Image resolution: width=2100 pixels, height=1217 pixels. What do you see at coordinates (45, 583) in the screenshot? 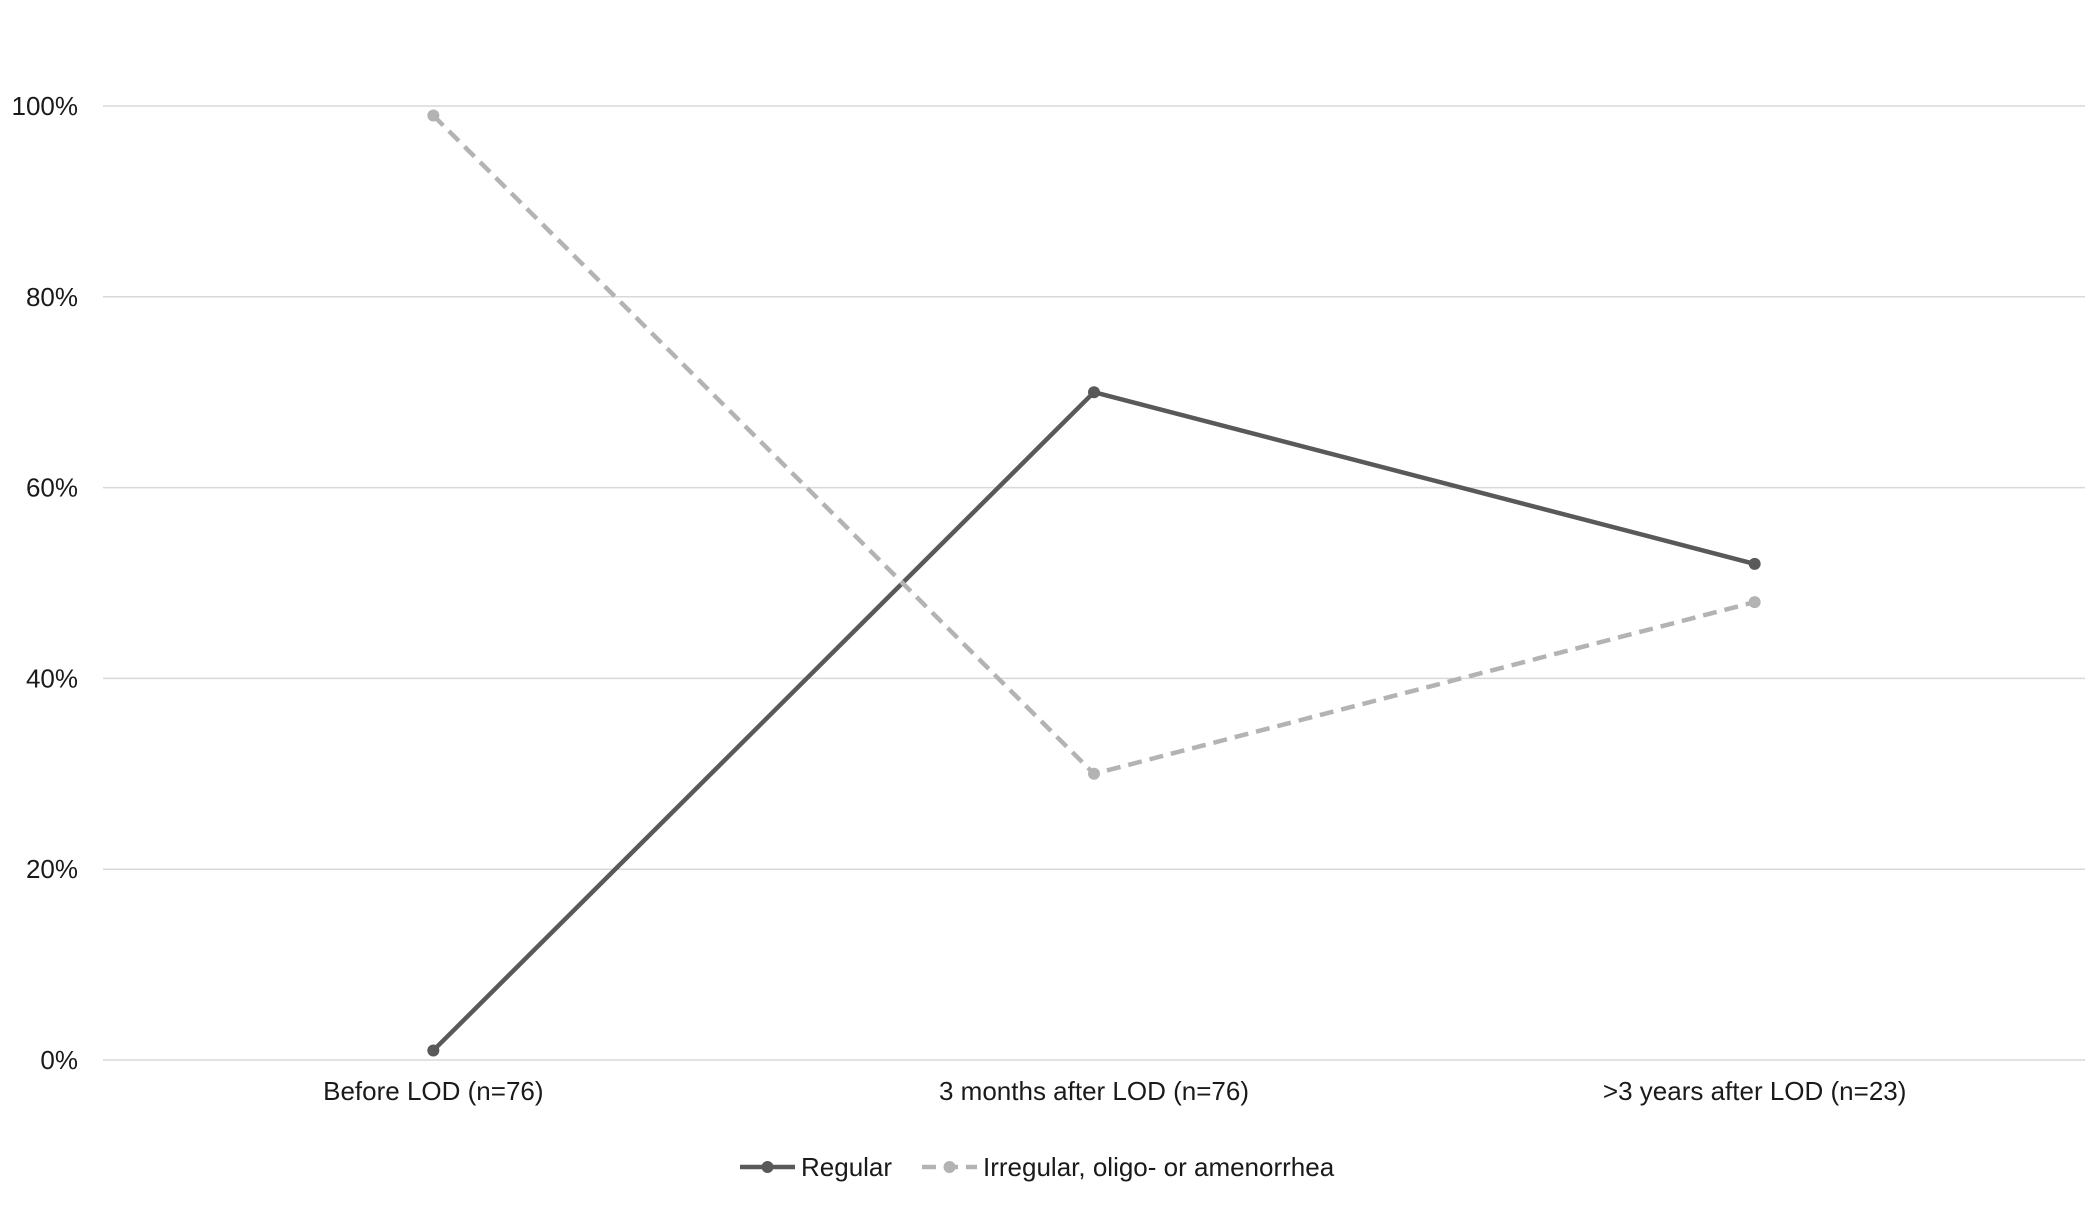
I see `y-axis-ticks: 0% 20% 40% 60% 80% 100%` at bounding box center [45, 583].